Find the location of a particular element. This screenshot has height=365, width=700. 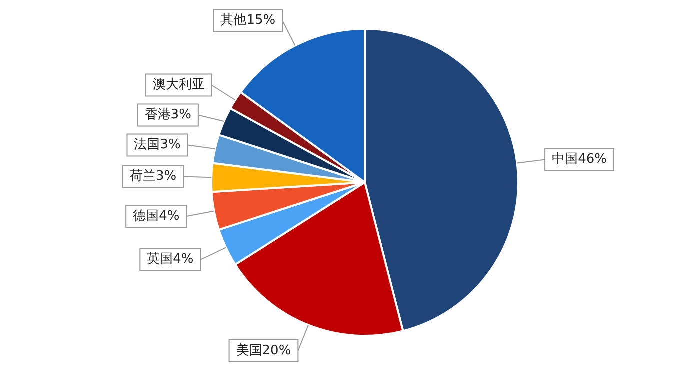

slice-label: 德国4% is located at coordinates (156, 216).